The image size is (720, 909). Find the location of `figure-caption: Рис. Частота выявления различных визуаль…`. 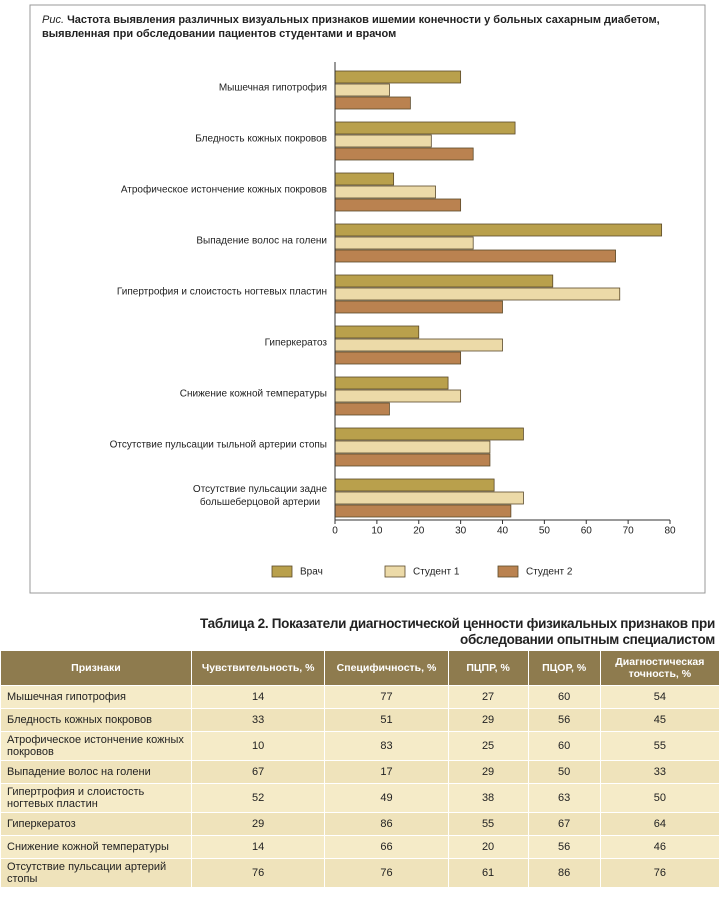

figure-caption: Рис. Частота выявления различных визуаль… is located at coordinates (367, 27).